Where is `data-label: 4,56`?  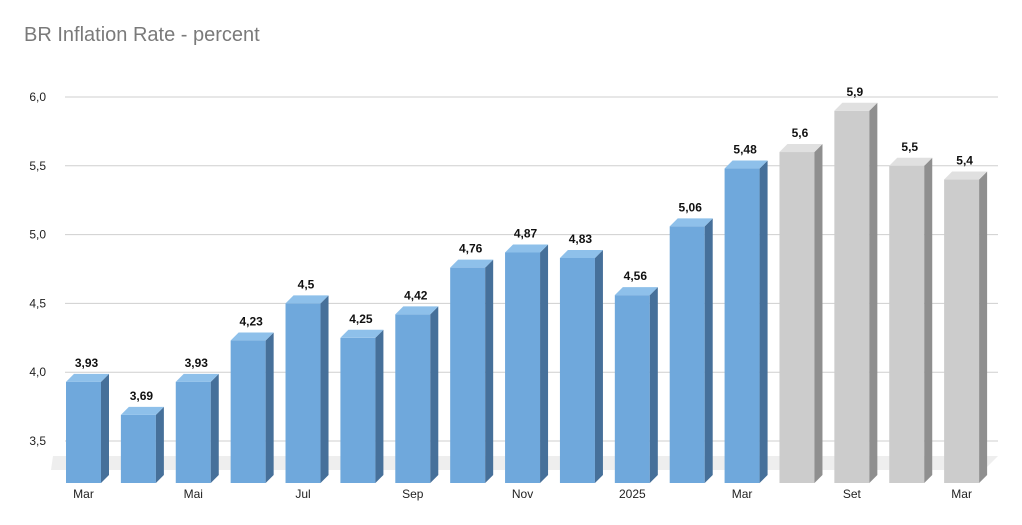 data-label: 4,56 is located at coordinates (636, 276).